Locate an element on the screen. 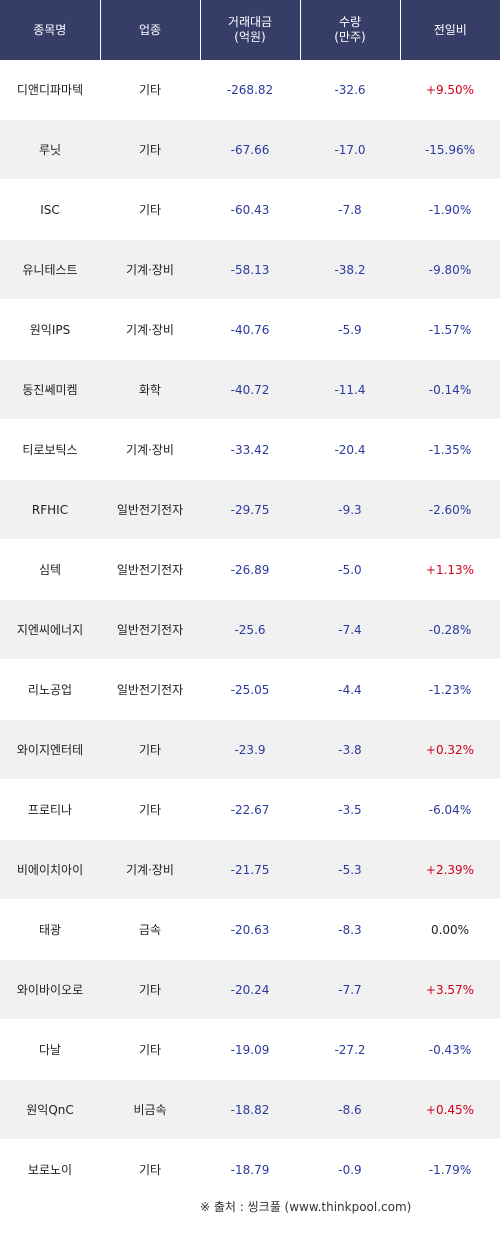 The image size is (500, 1250). stock-name-cell: 와이지엔터테 is located at coordinates (50, 749).